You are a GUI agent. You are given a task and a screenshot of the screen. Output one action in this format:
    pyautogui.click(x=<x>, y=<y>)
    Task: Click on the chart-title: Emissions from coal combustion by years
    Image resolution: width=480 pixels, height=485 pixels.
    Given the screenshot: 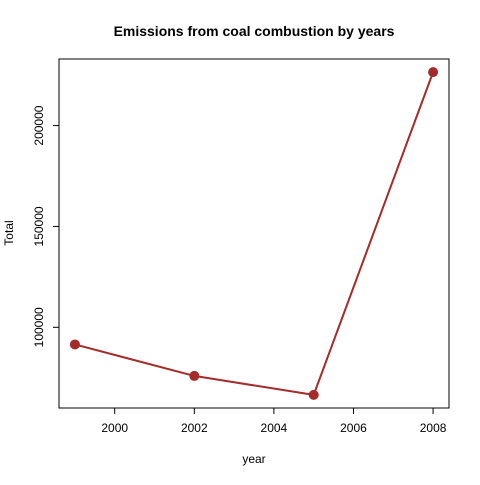 What is the action you would take?
    pyautogui.click(x=254, y=31)
    